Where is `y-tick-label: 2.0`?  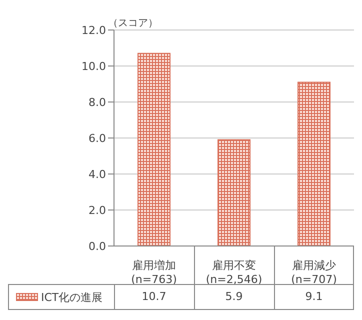 y-tick-label: 2.0 is located at coordinates (97, 210).